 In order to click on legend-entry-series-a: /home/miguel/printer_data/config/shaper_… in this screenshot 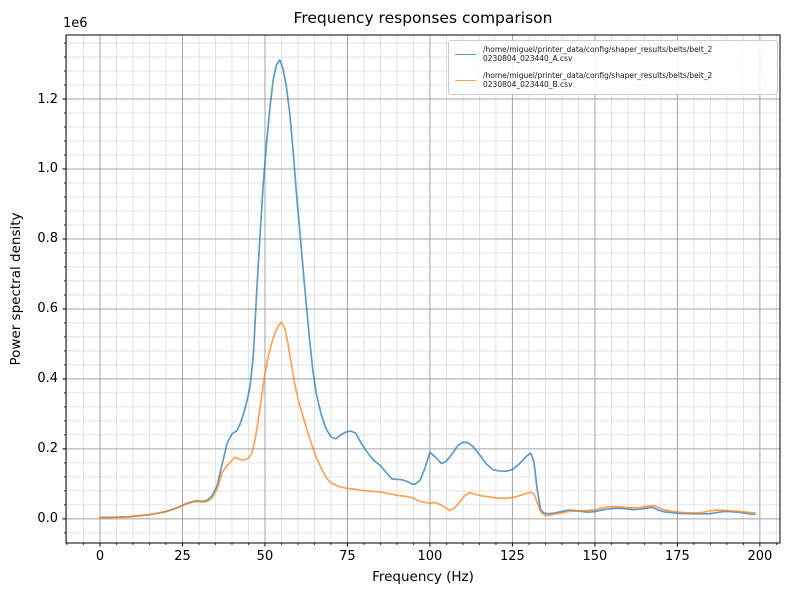, I will do `click(612, 54)`.